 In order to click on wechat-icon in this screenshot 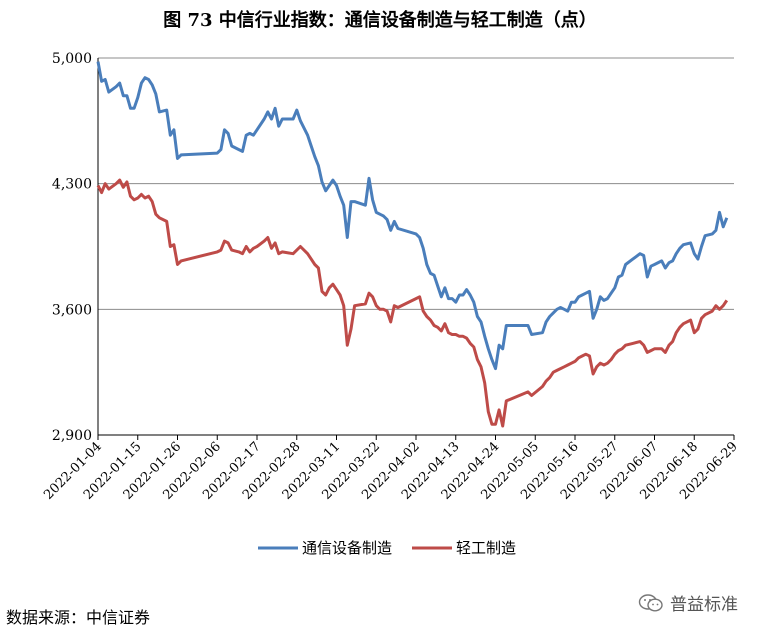, I will do `click(650, 602)`.